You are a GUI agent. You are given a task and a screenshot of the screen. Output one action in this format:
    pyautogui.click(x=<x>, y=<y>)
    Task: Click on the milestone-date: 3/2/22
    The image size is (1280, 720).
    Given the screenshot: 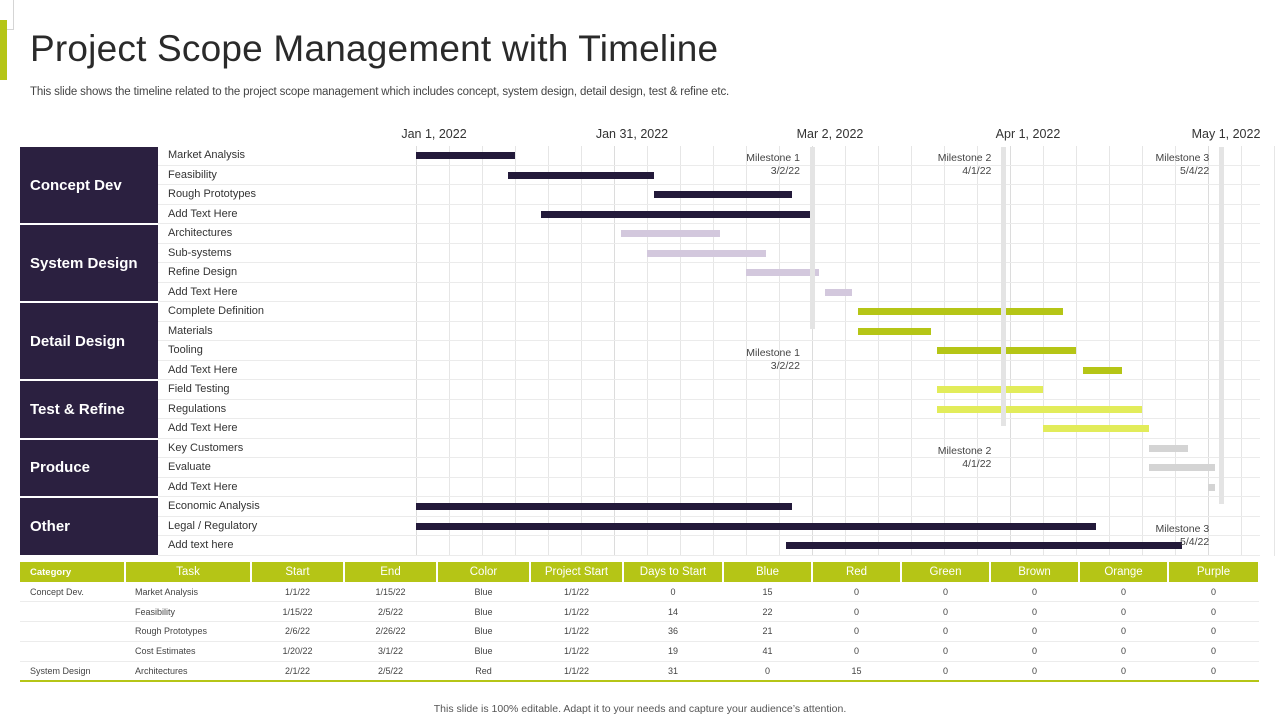 What is the action you would take?
    pyautogui.click(x=785, y=171)
    